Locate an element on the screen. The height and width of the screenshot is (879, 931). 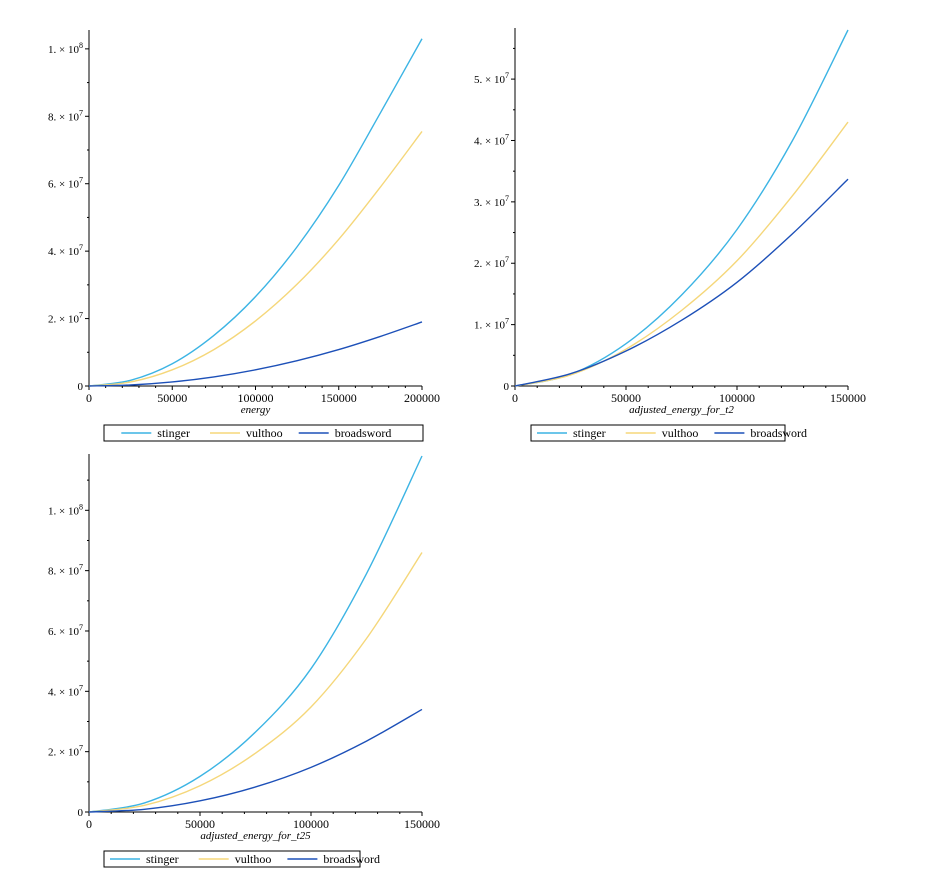
y-tick-label: 1. × 107 is located at coordinates (491, 324).